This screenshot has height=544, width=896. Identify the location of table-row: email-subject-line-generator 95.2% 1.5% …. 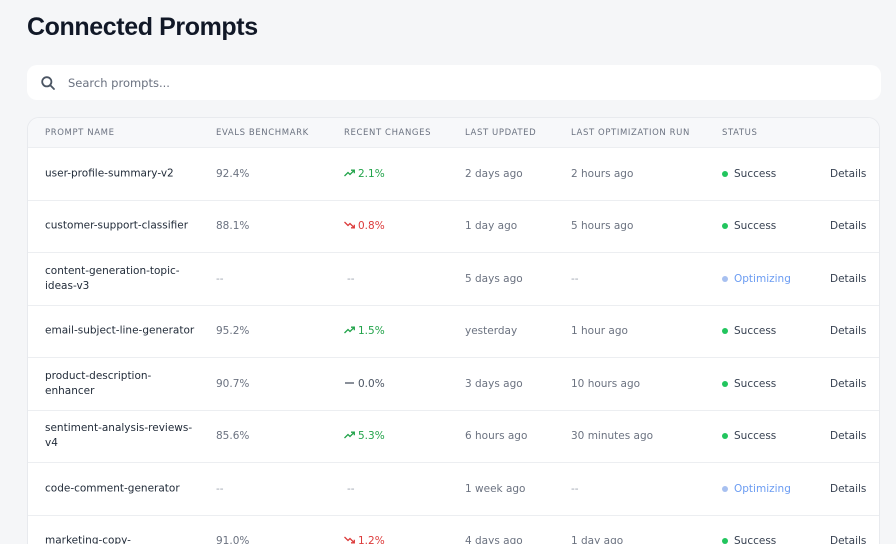
(453, 332).